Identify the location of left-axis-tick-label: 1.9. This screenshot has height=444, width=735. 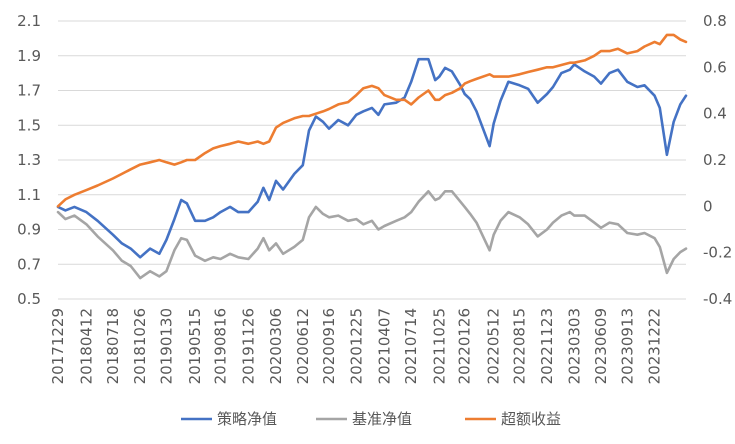
(29, 56).